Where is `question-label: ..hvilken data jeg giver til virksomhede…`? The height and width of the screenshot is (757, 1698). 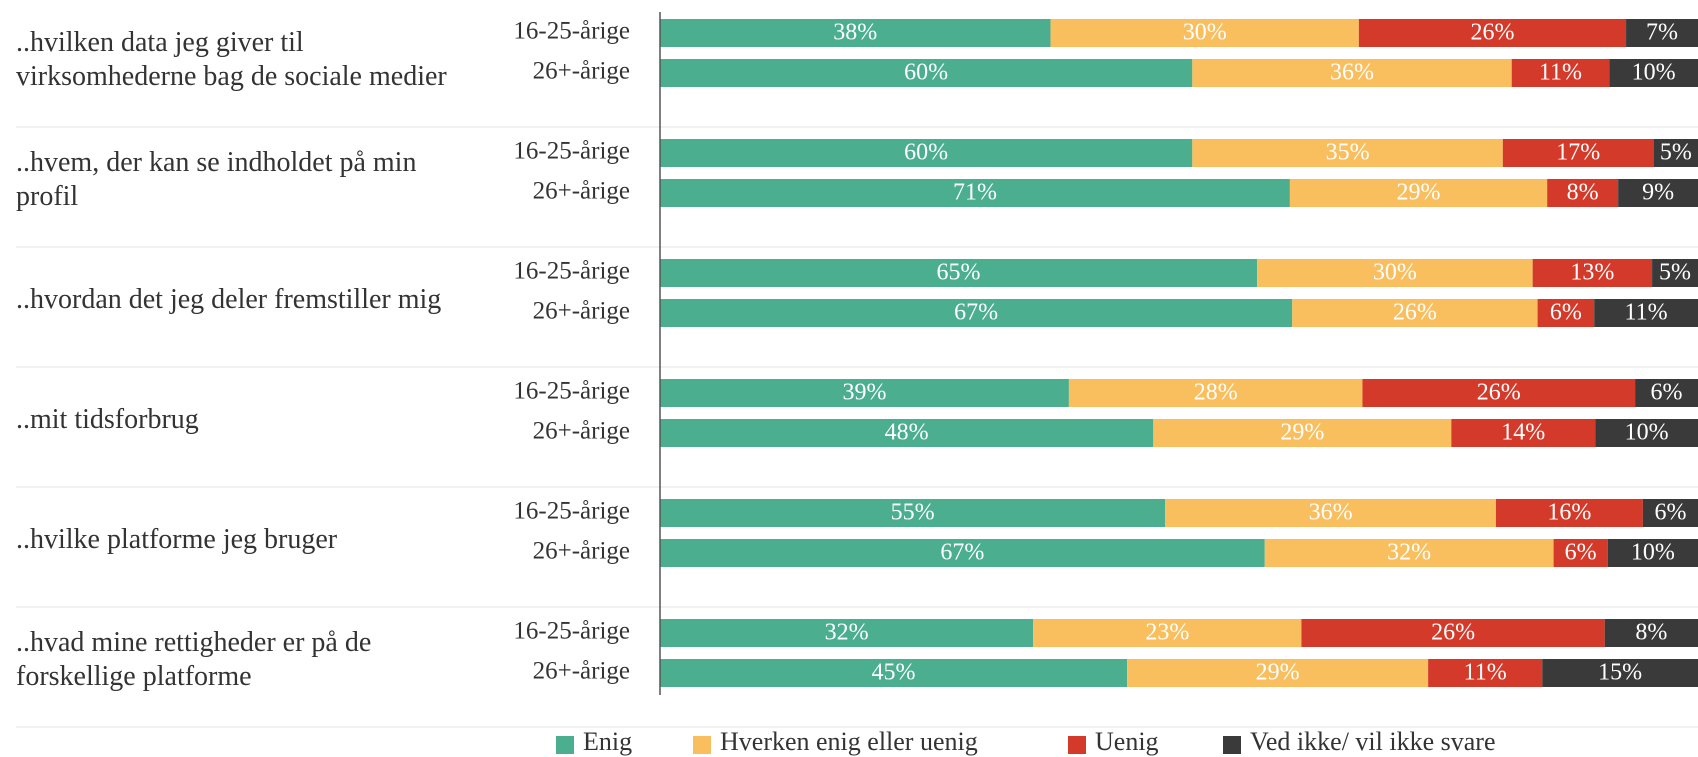
question-label: ..hvilken data jeg giver til virksomhede… is located at coordinates (231, 59).